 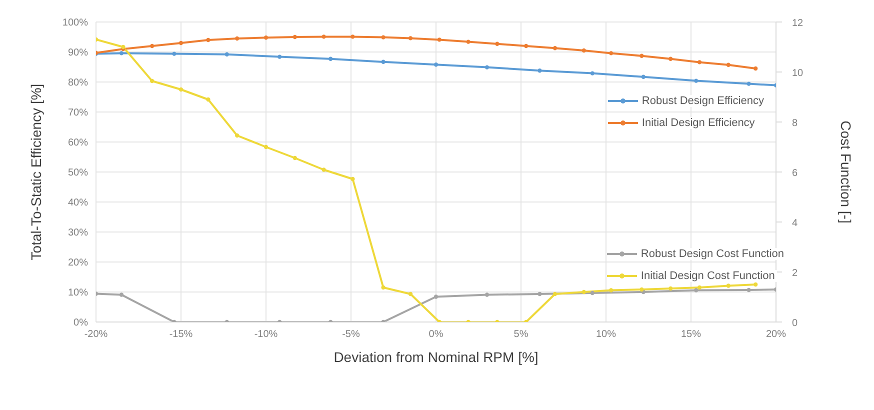 I want to click on y-tick-label: 10%, so click(x=78, y=293).